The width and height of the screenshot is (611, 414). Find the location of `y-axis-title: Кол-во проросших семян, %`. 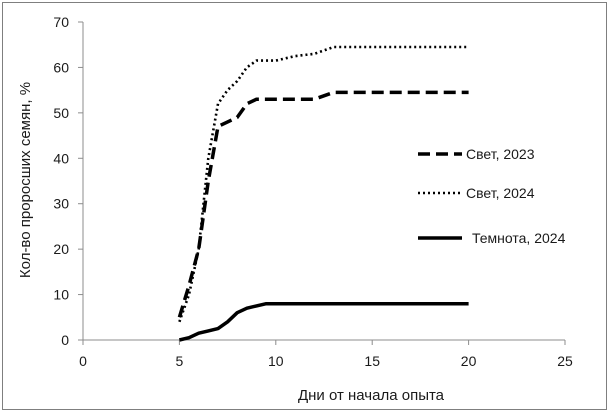

y-axis-title: Кол-во проросших семян, % is located at coordinates (25, 180).